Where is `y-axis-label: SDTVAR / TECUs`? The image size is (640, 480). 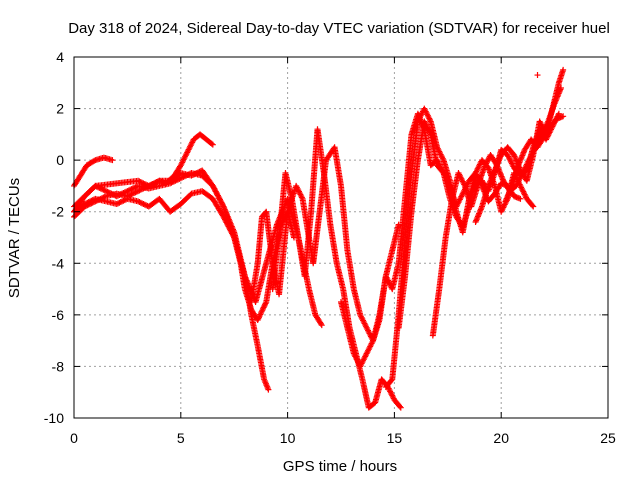 y-axis-label: SDTVAR / TECUs is located at coordinates (14, 238).